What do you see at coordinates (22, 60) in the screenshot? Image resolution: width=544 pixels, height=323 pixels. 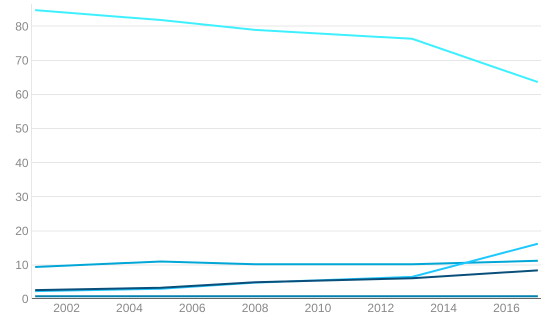 I see `y-tick-label: 70` at bounding box center [22, 60].